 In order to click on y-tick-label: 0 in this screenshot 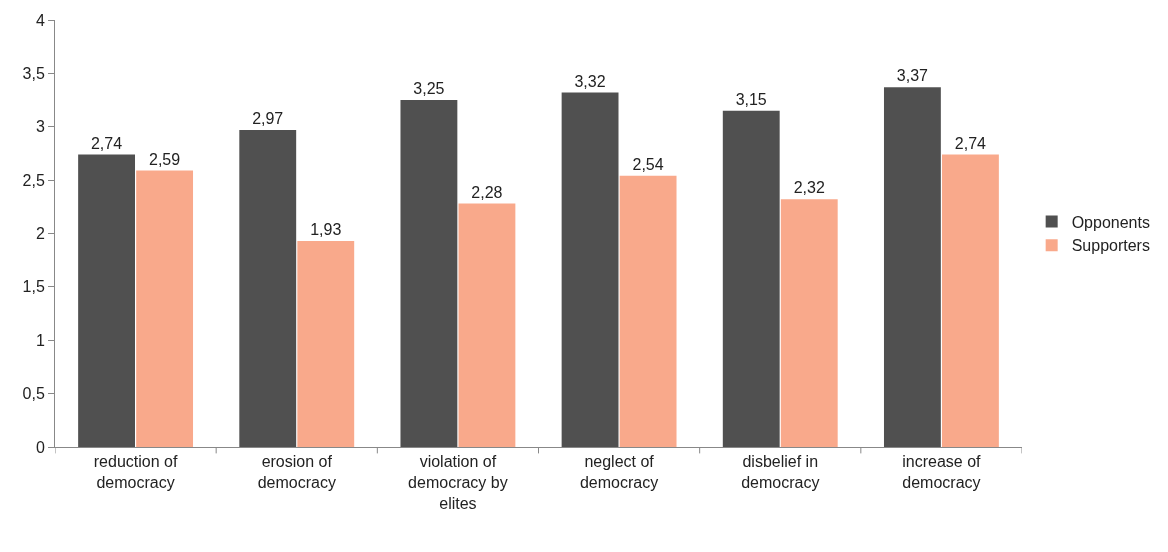, I will do `click(40, 447)`.